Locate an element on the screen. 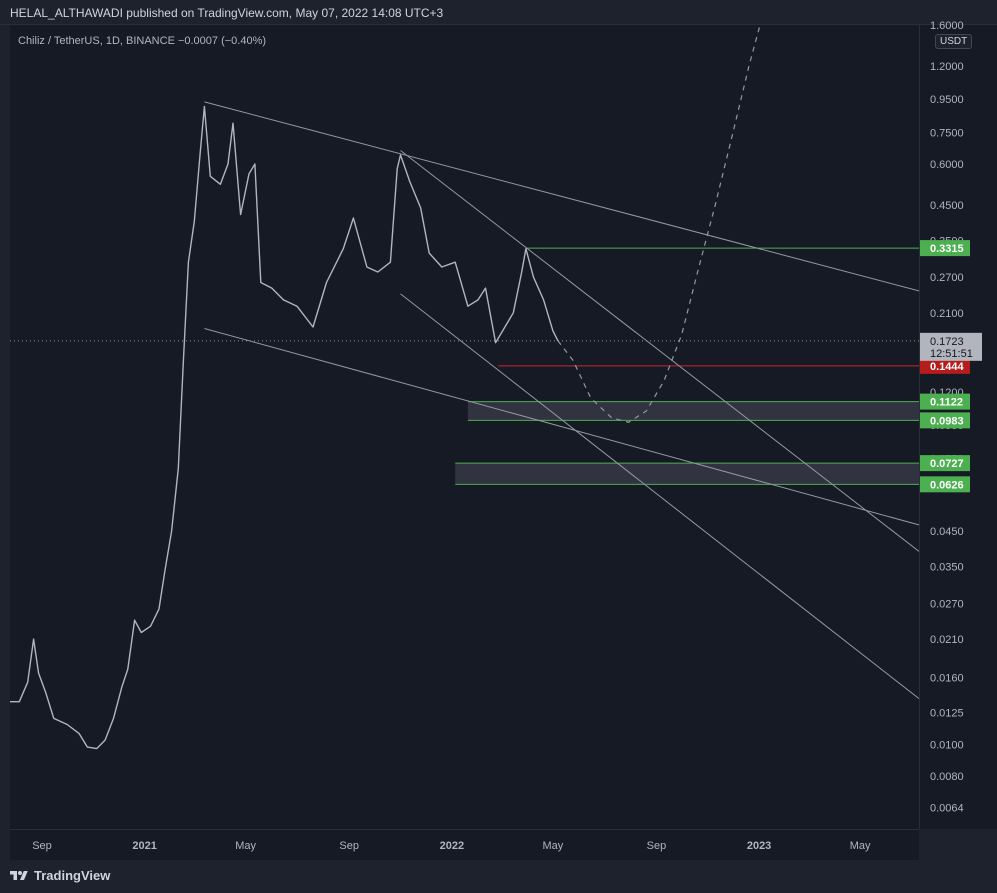 Image resolution: width=997 pixels, height=893 pixels. last-price-label-bg is located at coordinates (951, 346).